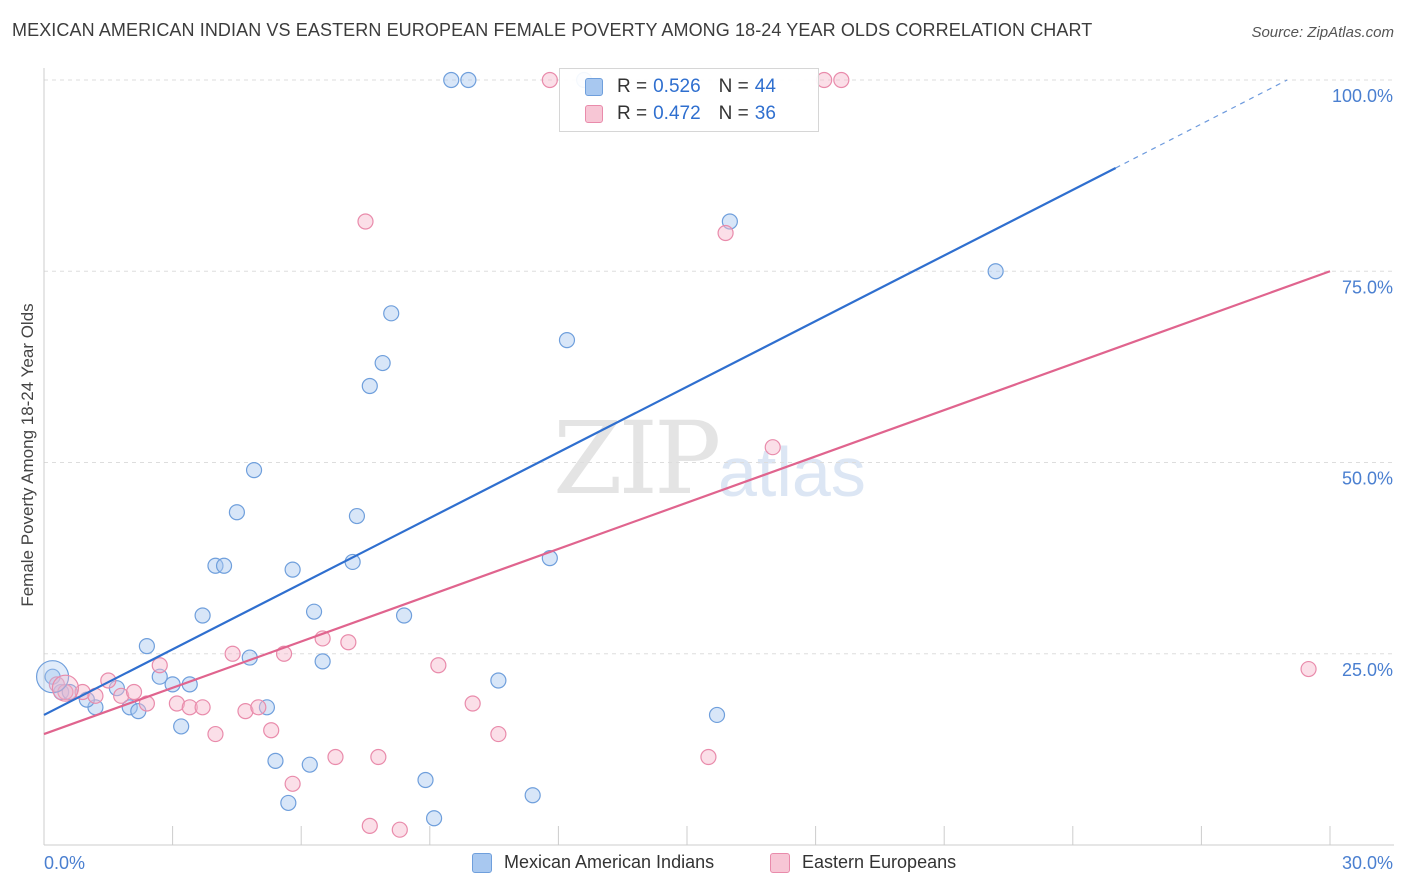 The width and height of the screenshot is (1406, 892). I want to click on legend-row-mexican-american-indians: R = 0.526 N = 44, so click(668, 87).